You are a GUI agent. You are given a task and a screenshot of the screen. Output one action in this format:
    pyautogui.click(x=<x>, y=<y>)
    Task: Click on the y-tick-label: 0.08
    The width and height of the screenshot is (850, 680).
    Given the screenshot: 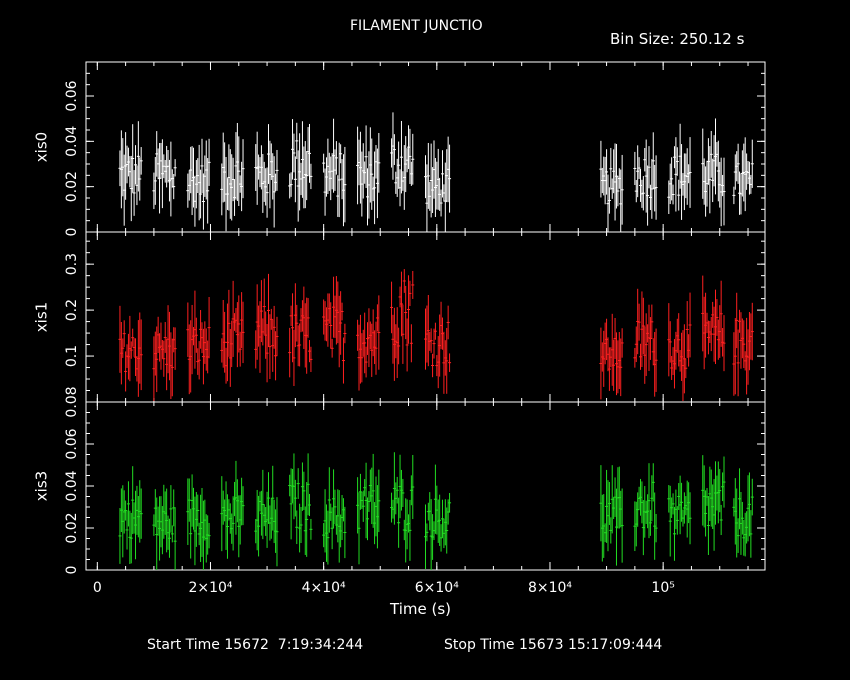 What is the action you would take?
    pyautogui.click(x=72, y=401)
    